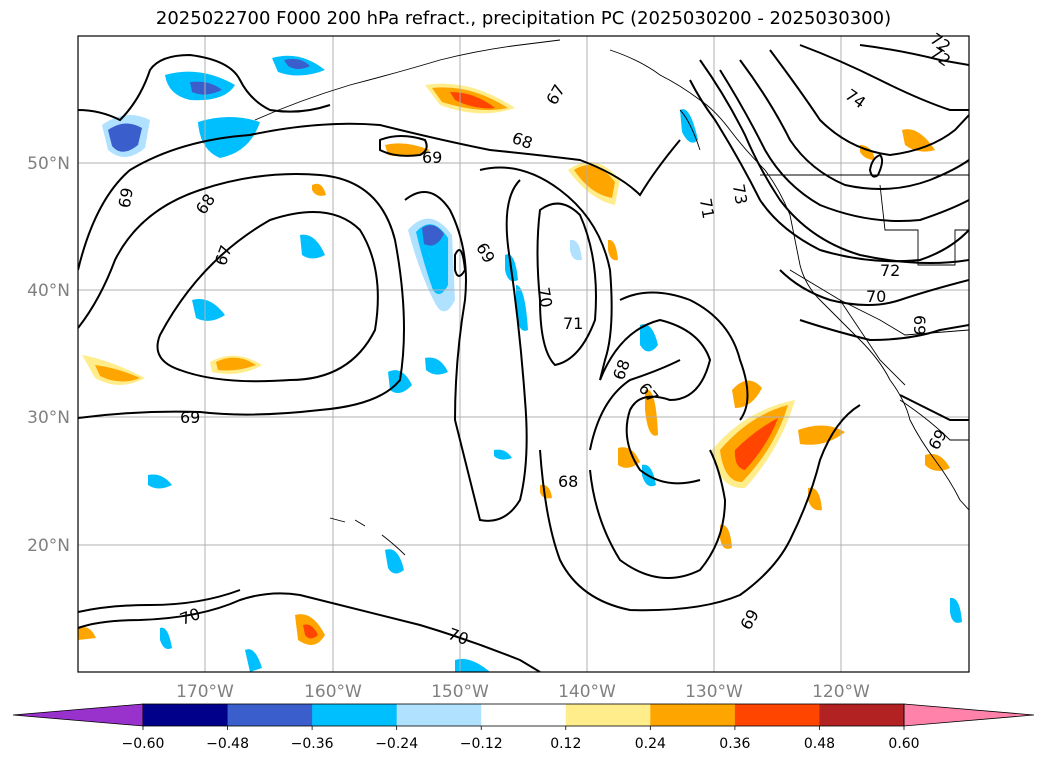 This screenshot has width=1047, height=765. What do you see at coordinates (969, 715) in the screenshot?
I see `colorbar-extend-high` at bounding box center [969, 715].